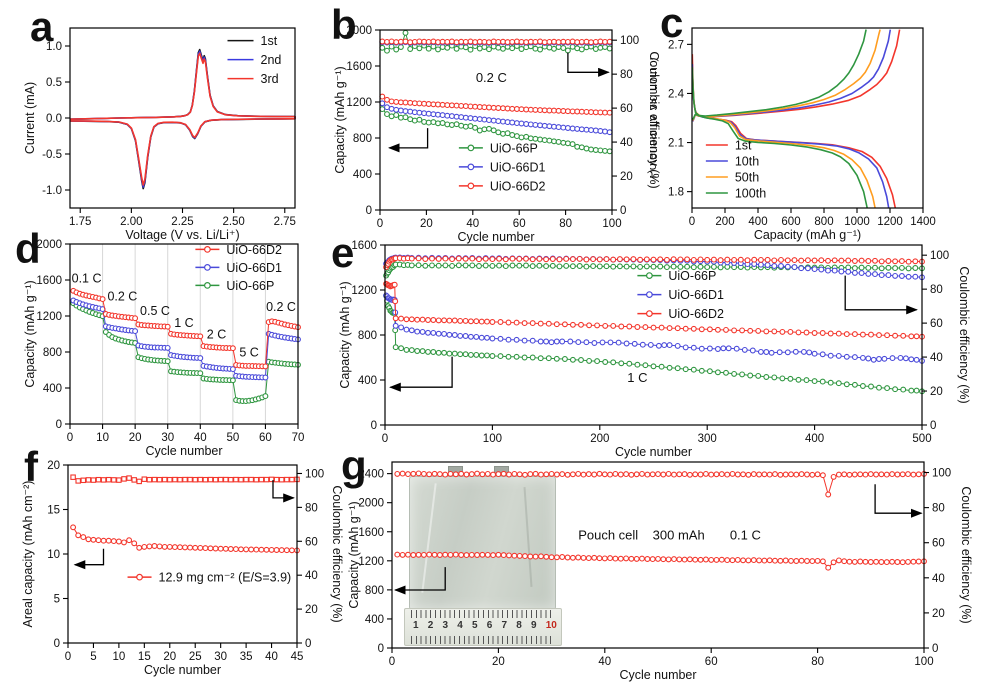 This screenshot has width=987, height=699. I want to click on svg-text: Potential (V vs. Li/Li⁺), so click(654, 117).